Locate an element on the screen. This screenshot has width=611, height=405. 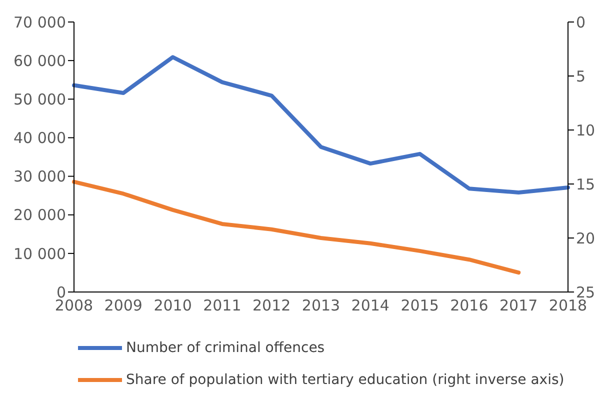
x-tick-label: 2016 is located at coordinates (469, 305).